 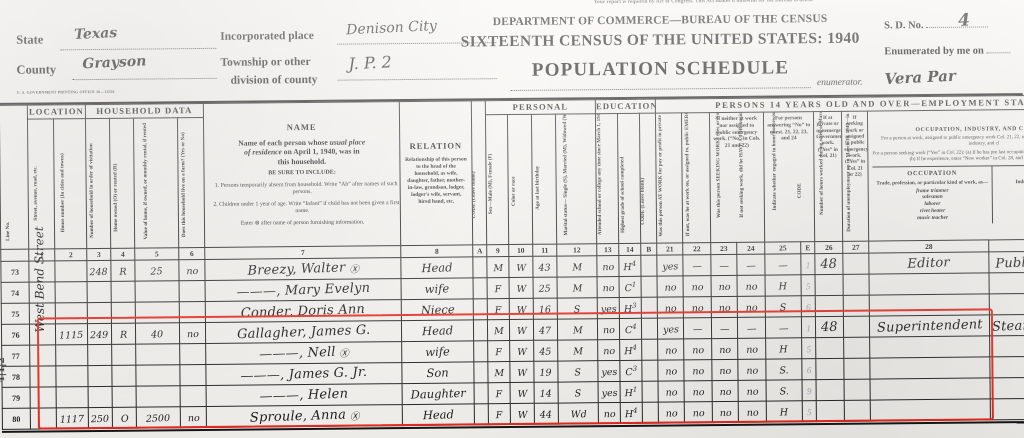 What do you see at coordinates (829, 264) in the screenshot?
I see `row-col26-73: 48` at bounding box center [829, 264].